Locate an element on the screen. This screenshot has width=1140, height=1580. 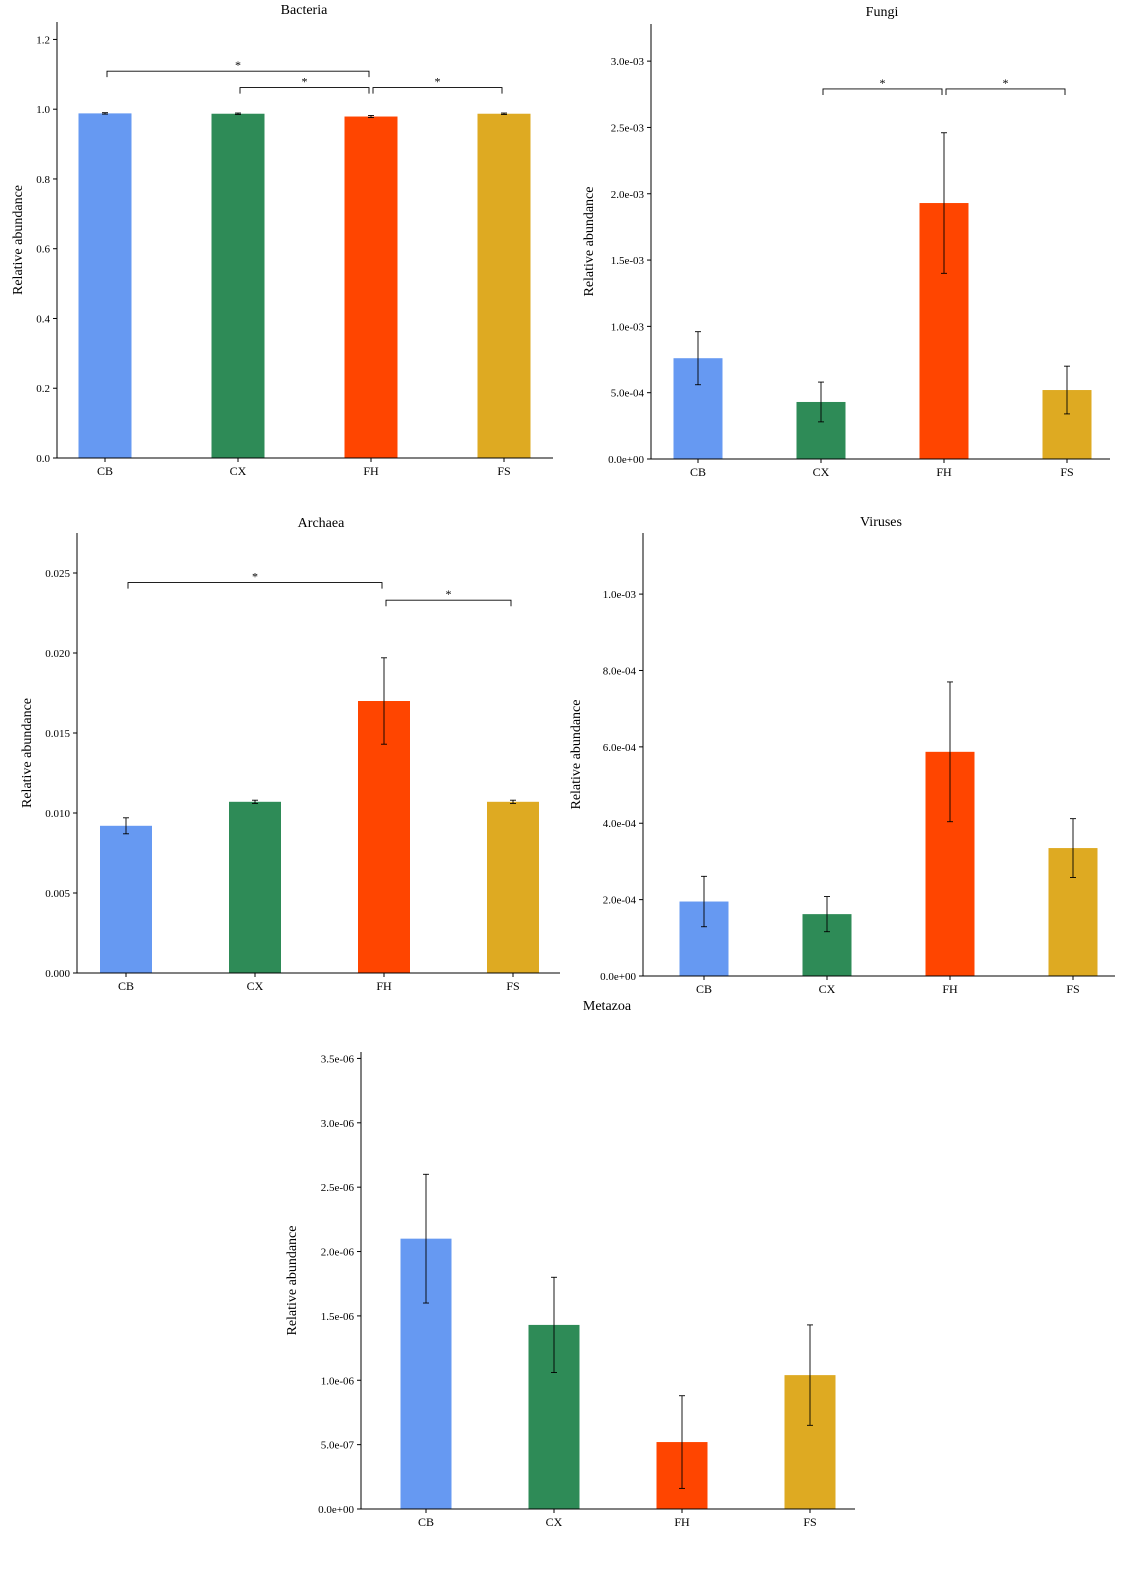
fungi-errorbar-fs is located at coordinates (1067, 390).